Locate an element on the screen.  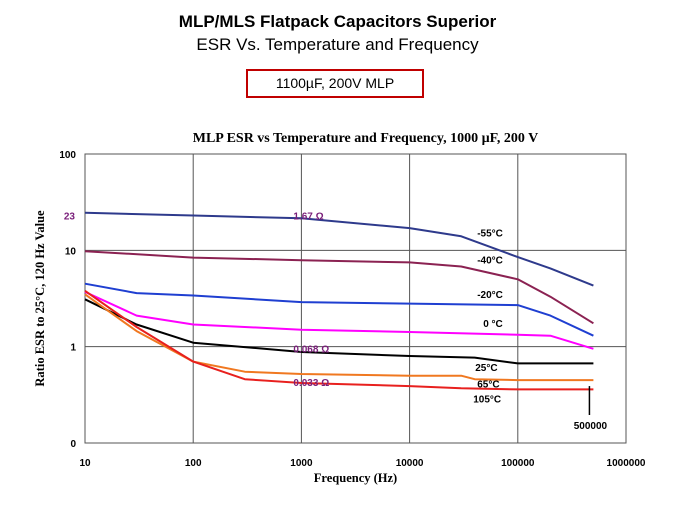
slide-subtitle: ESR Vs. Temperature and Frequency is located at coordinates (337, 44).